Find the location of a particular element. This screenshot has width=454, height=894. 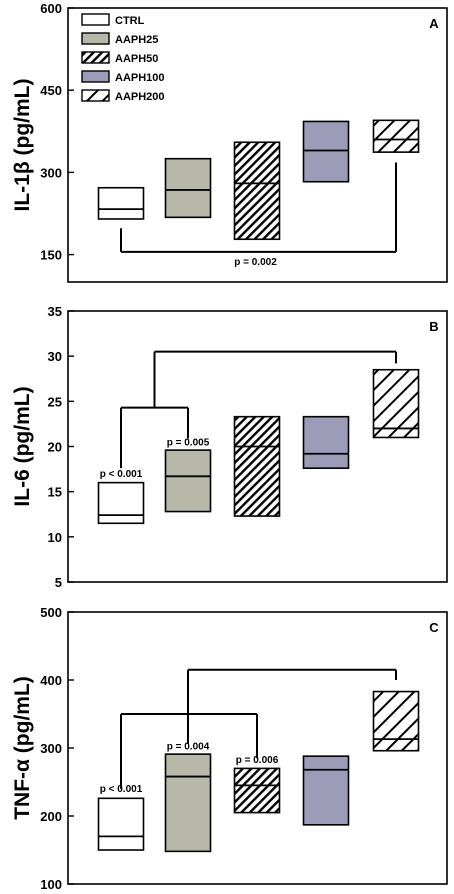

legend-label: AAPH100 is located at coordinates (140, 78).